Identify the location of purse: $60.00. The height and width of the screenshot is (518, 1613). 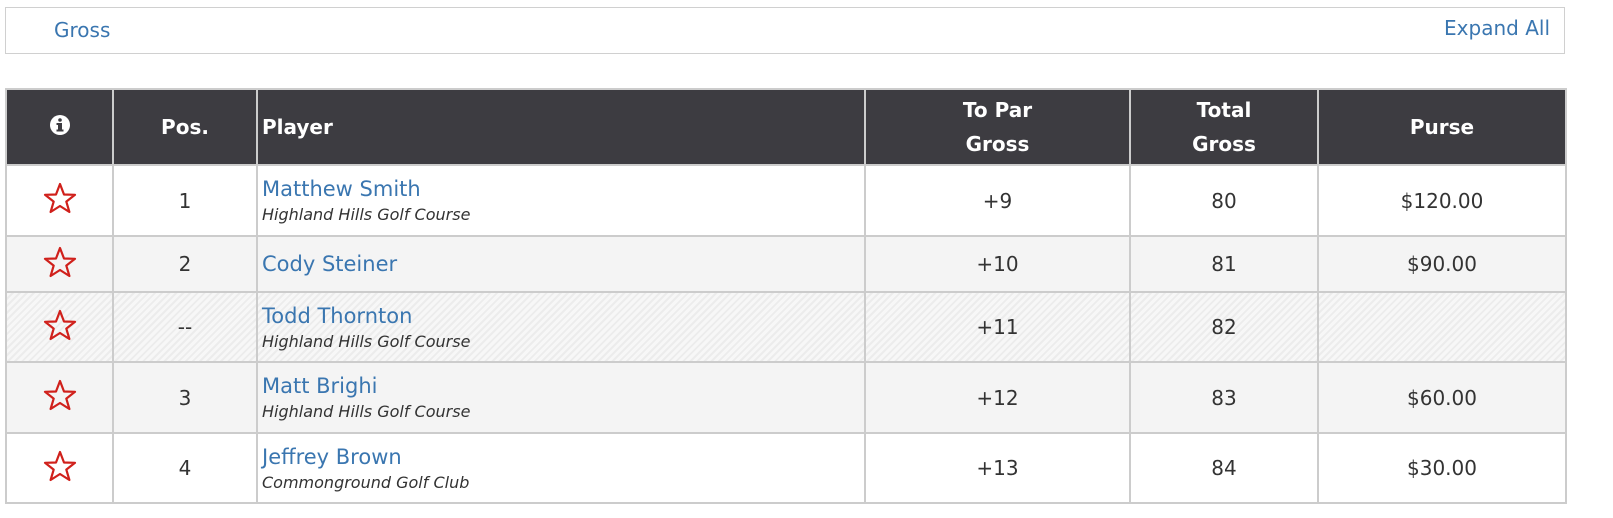
(1442, 397).